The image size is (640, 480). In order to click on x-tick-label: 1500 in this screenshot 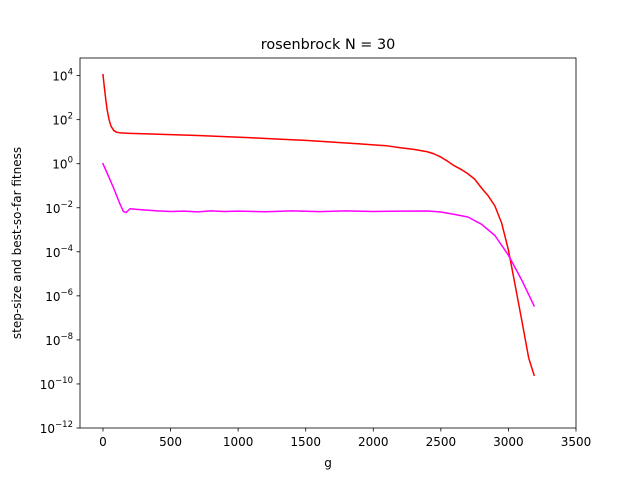, I will do `click(305, 442)`.